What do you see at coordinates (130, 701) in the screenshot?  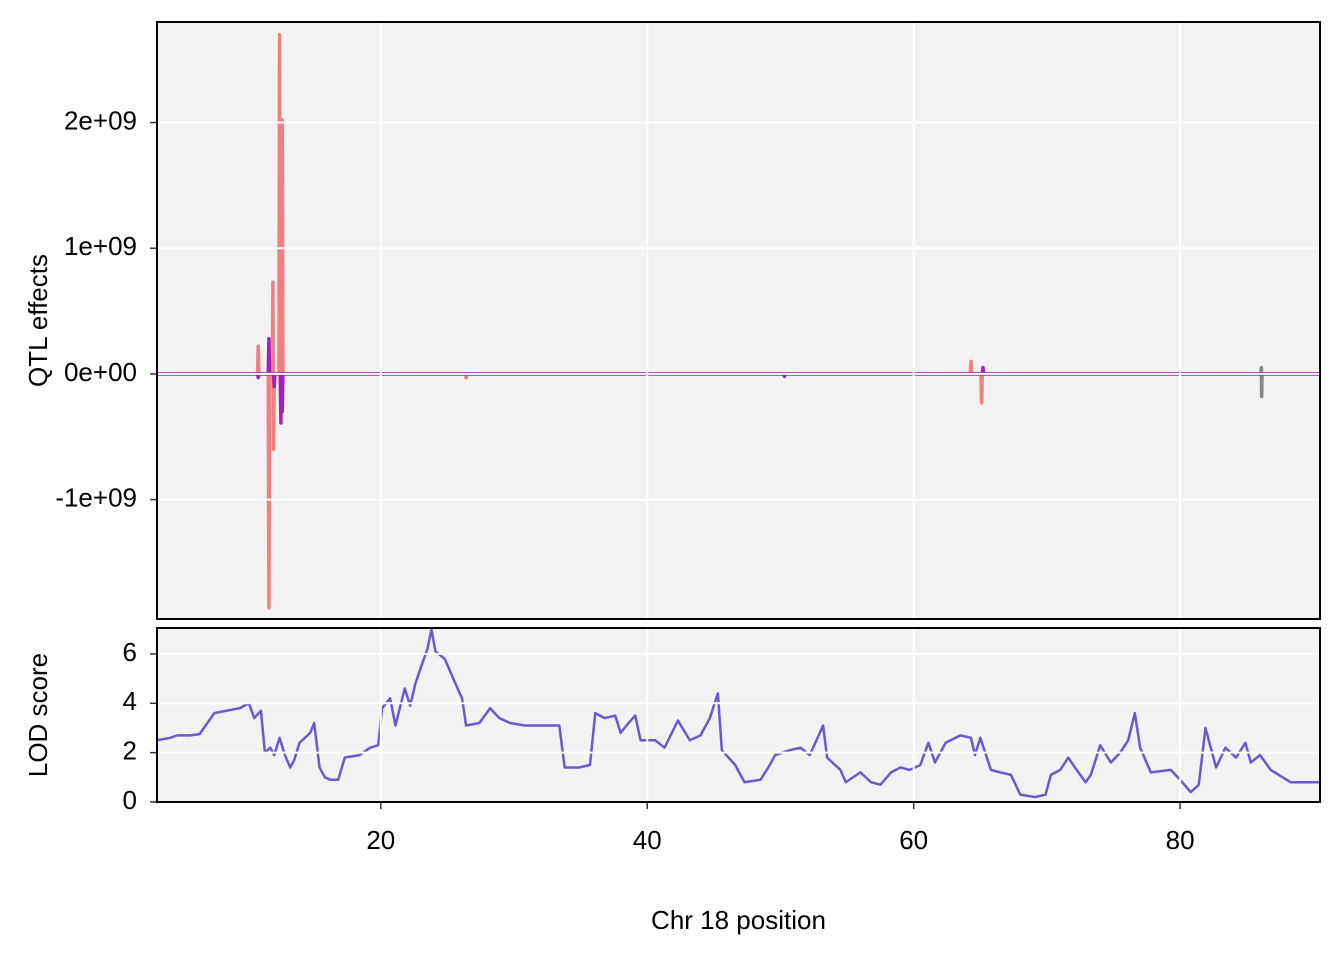 I see `y-tick-label: 4` at bounding box center [130, 701].